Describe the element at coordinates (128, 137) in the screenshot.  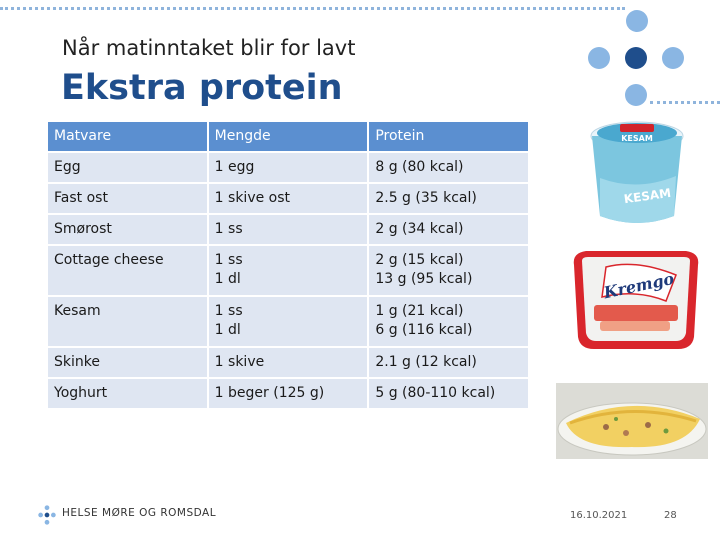
I see `column-header-food: Matvare` at that location.